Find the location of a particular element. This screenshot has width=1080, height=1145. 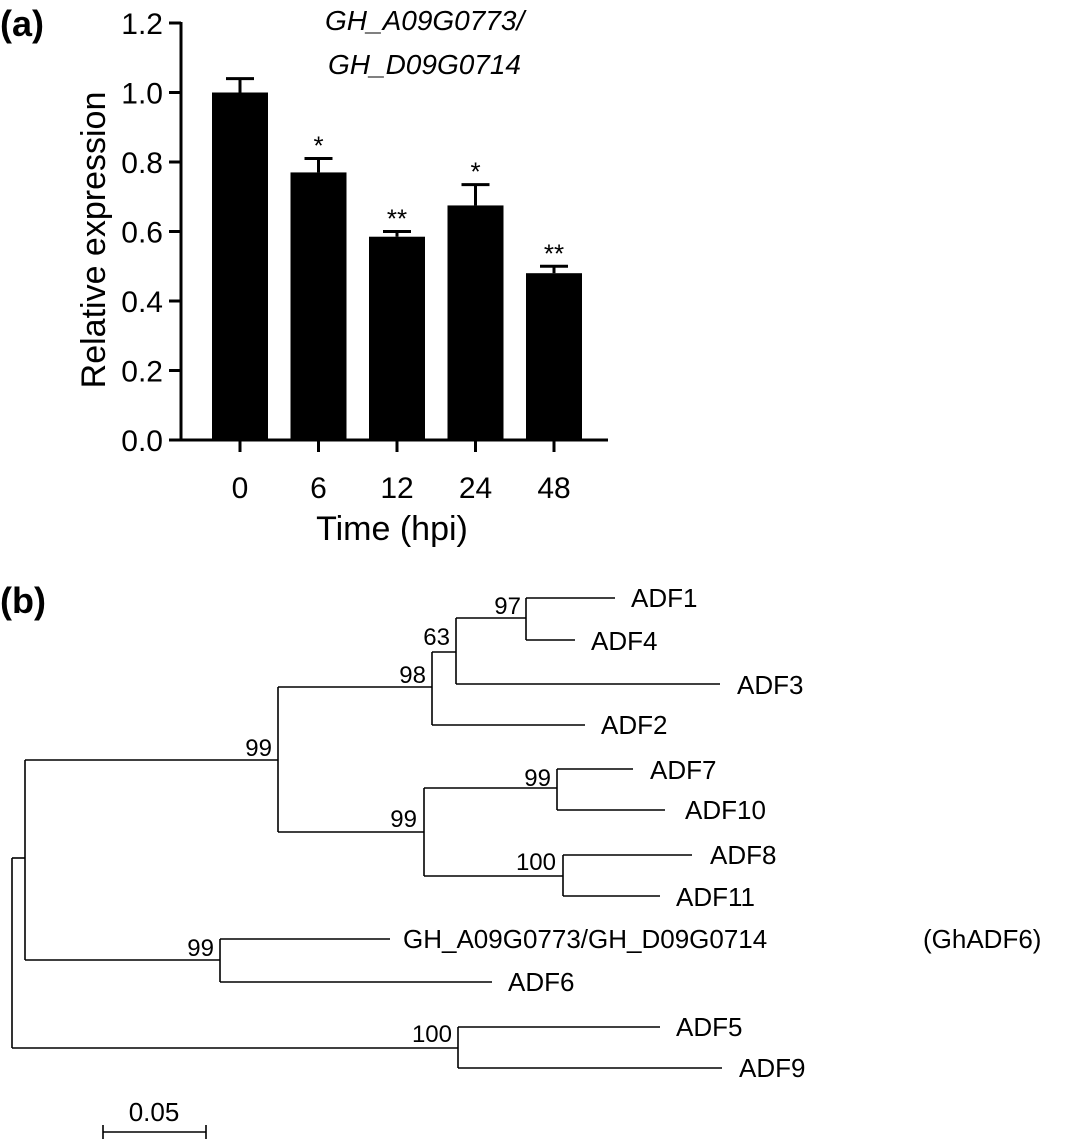

x-ticks: 0 6 12 24 48 is located at coordinates (401, 472).